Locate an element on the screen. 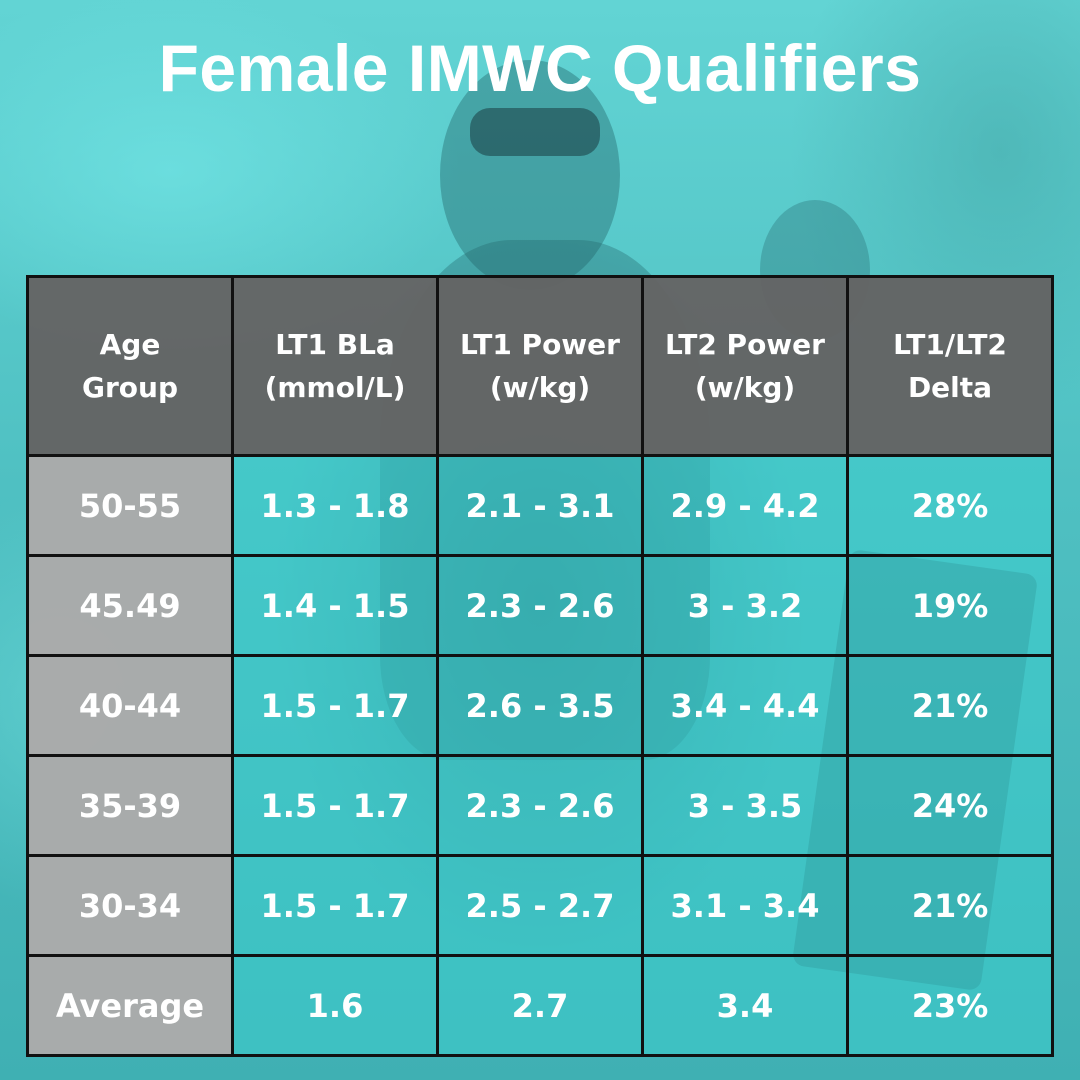  table-row: 30-34 1.5 - 1.7 2.5 - 2.7 3.1 - 3.4 21% is located at coordinates (540, 905).